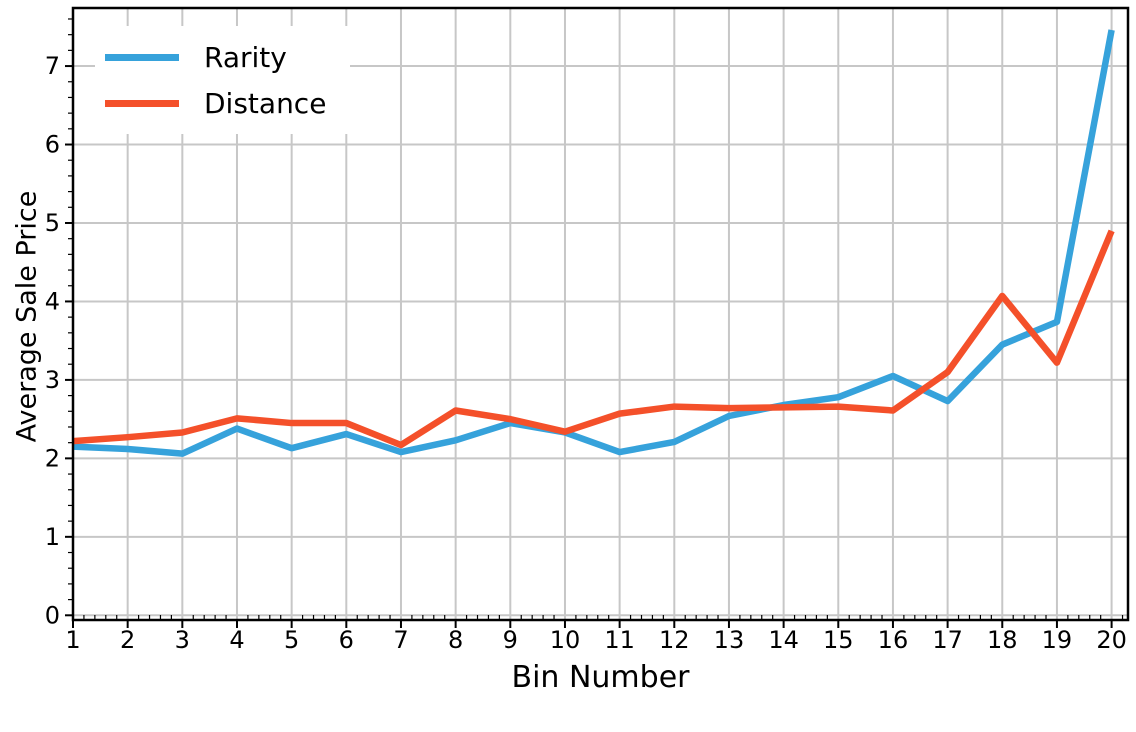  I want to click on x-axis-label: Bin Number, so click(600, 677).